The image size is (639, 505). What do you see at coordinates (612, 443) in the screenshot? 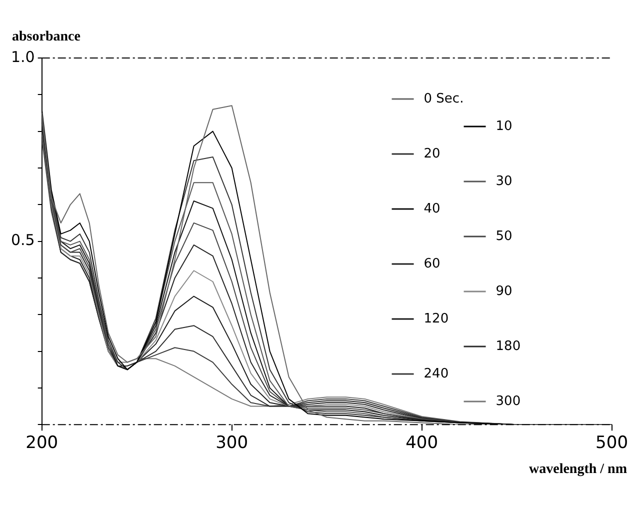
I see `x-tick-label: 500` at bounding box center [612, 443].